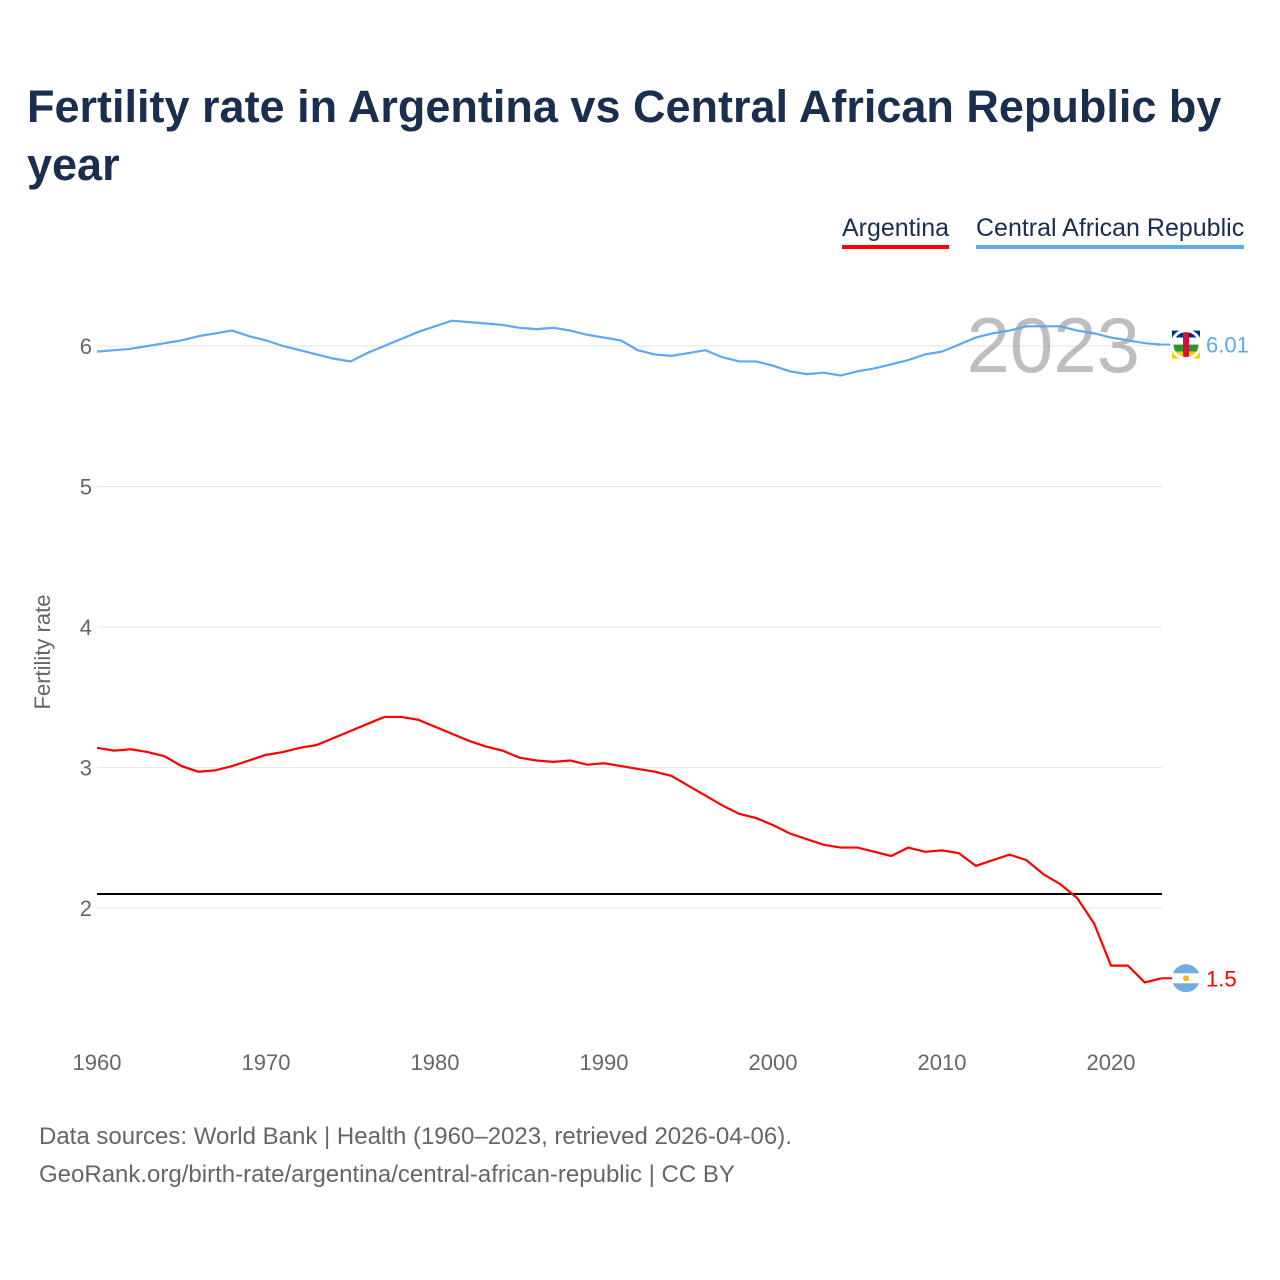 The image size is (1280, 1280). I want to click on central-african-republic-flag-icon, so click(1186, 345).